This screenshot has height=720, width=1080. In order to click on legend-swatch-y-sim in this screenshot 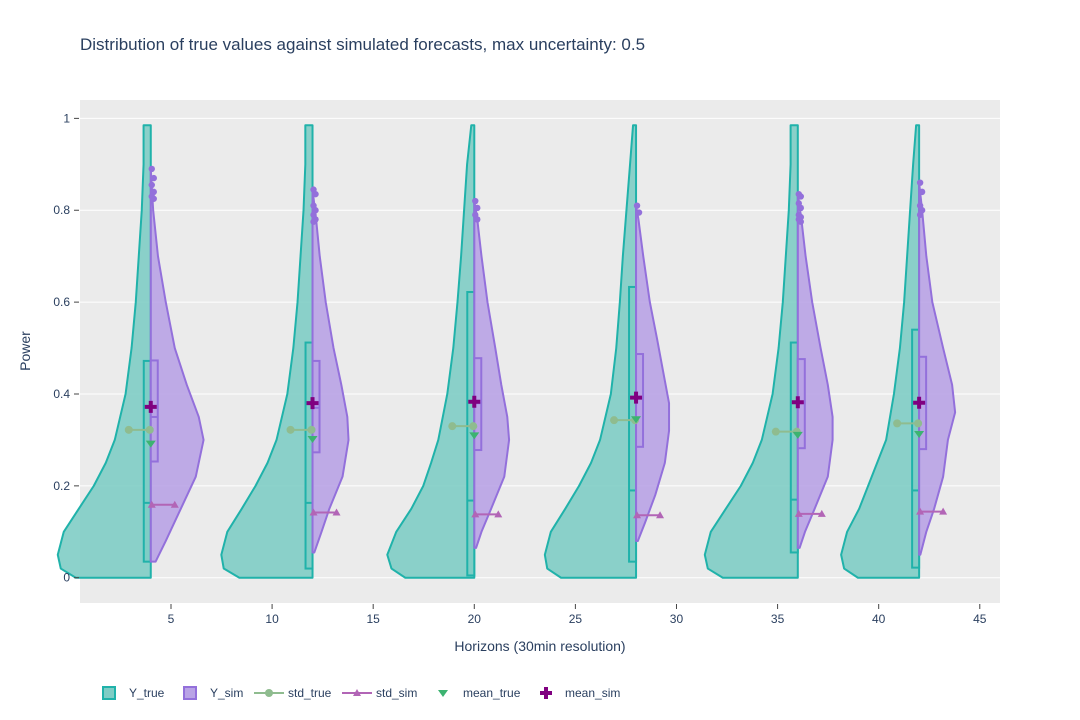, I will do `click(190, 693)`.